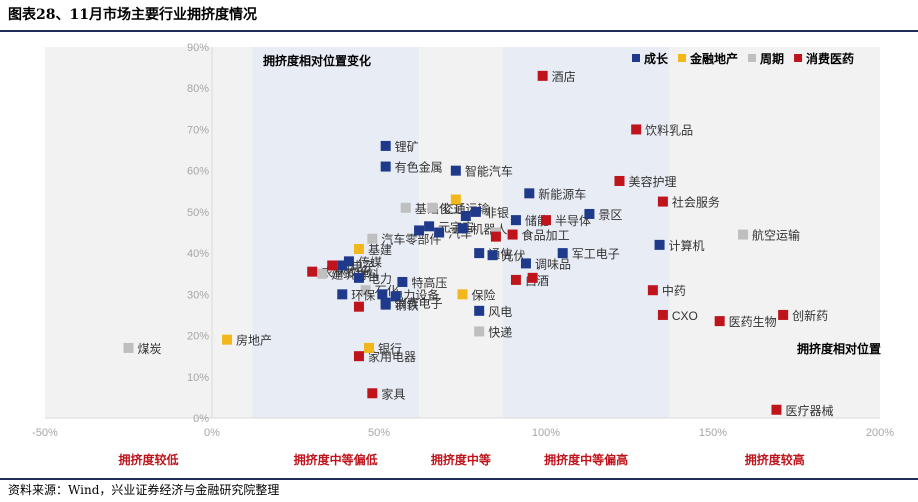  I want to click on point-label-美容护理: 美容护理, so click(652, 181).